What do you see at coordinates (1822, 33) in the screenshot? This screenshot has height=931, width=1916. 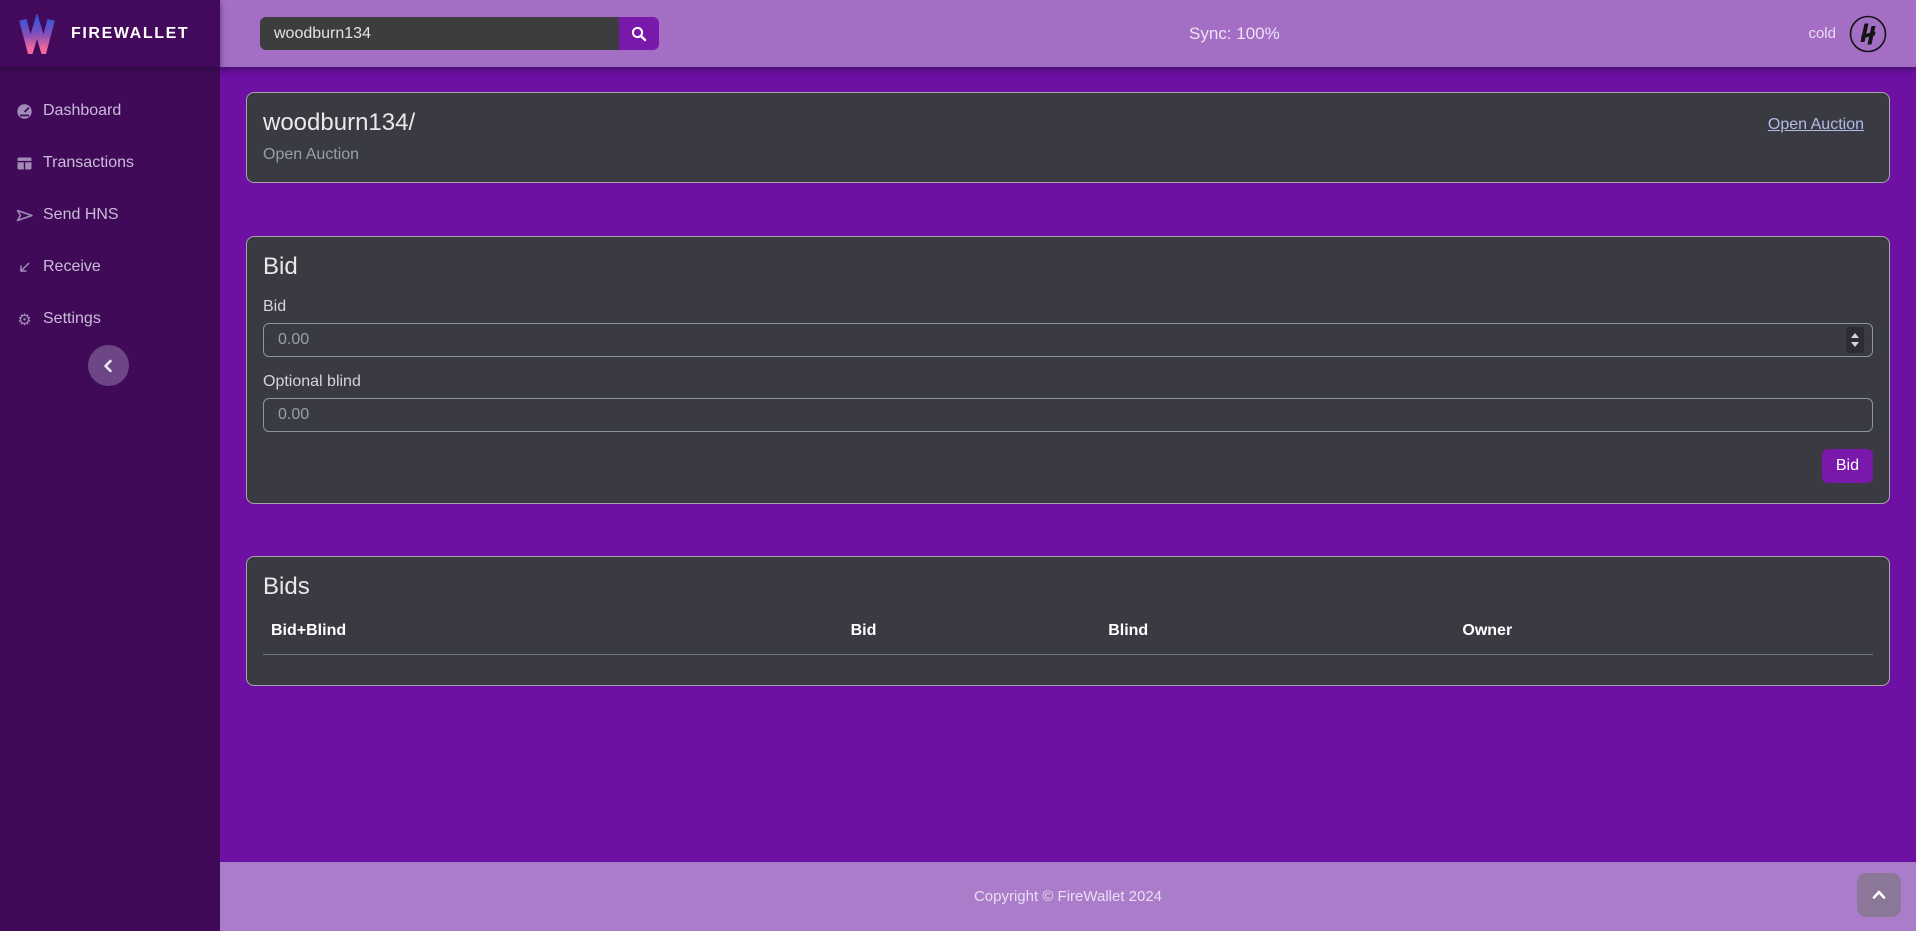 I see `wallet-name-label: cold` at bounding box center [1822, 33].